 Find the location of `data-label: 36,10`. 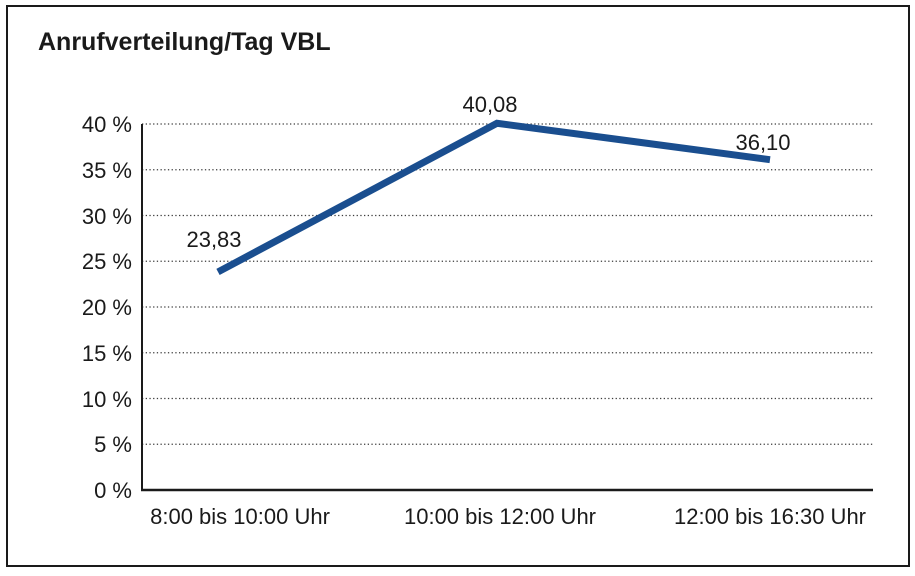

data-label: 36,10 is located at coordinates (763, 142).